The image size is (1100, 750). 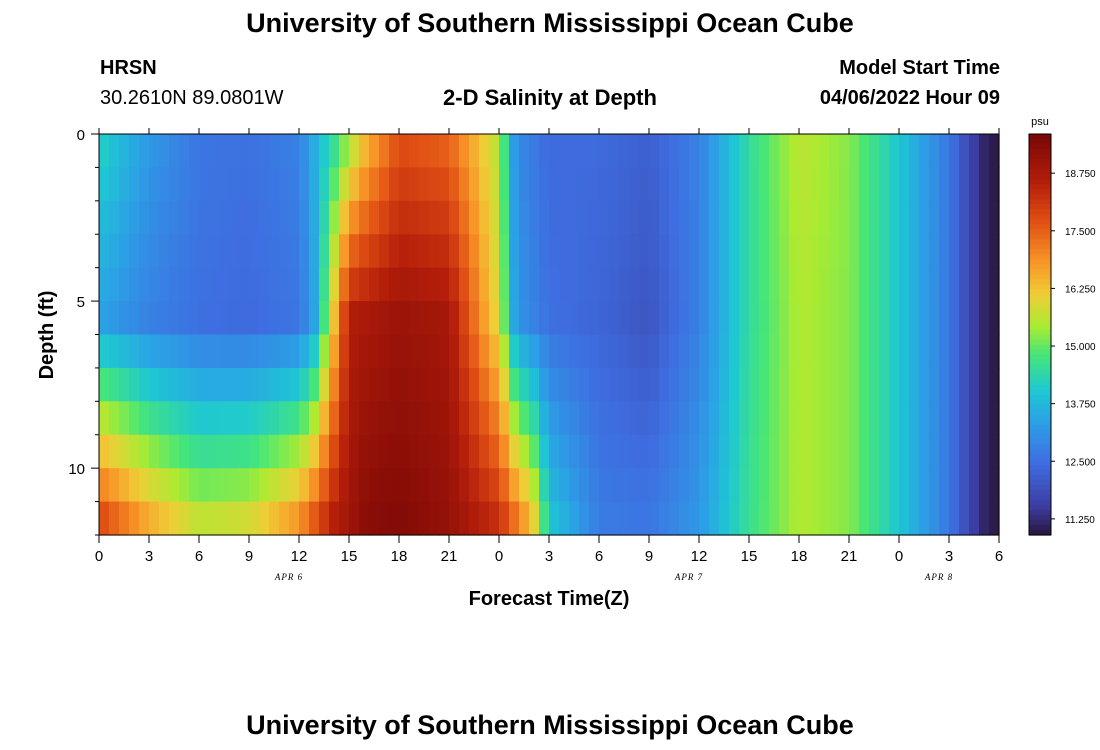 I want to click on x-tick-label: 15, so click(x=749, y=556).